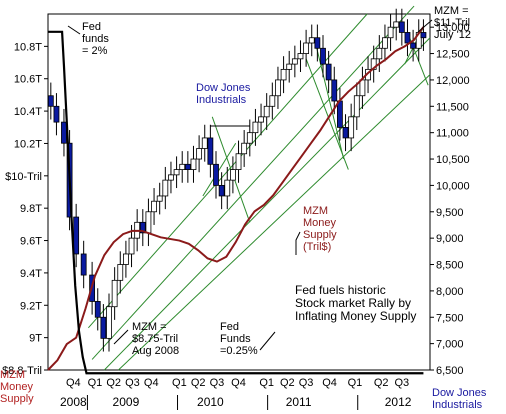 The image size is (506, 414). What do you see at coordinates (28, 144) in the screenshot?
I see `left-tick-label: 10.2T` at bounding box center [28, 144].